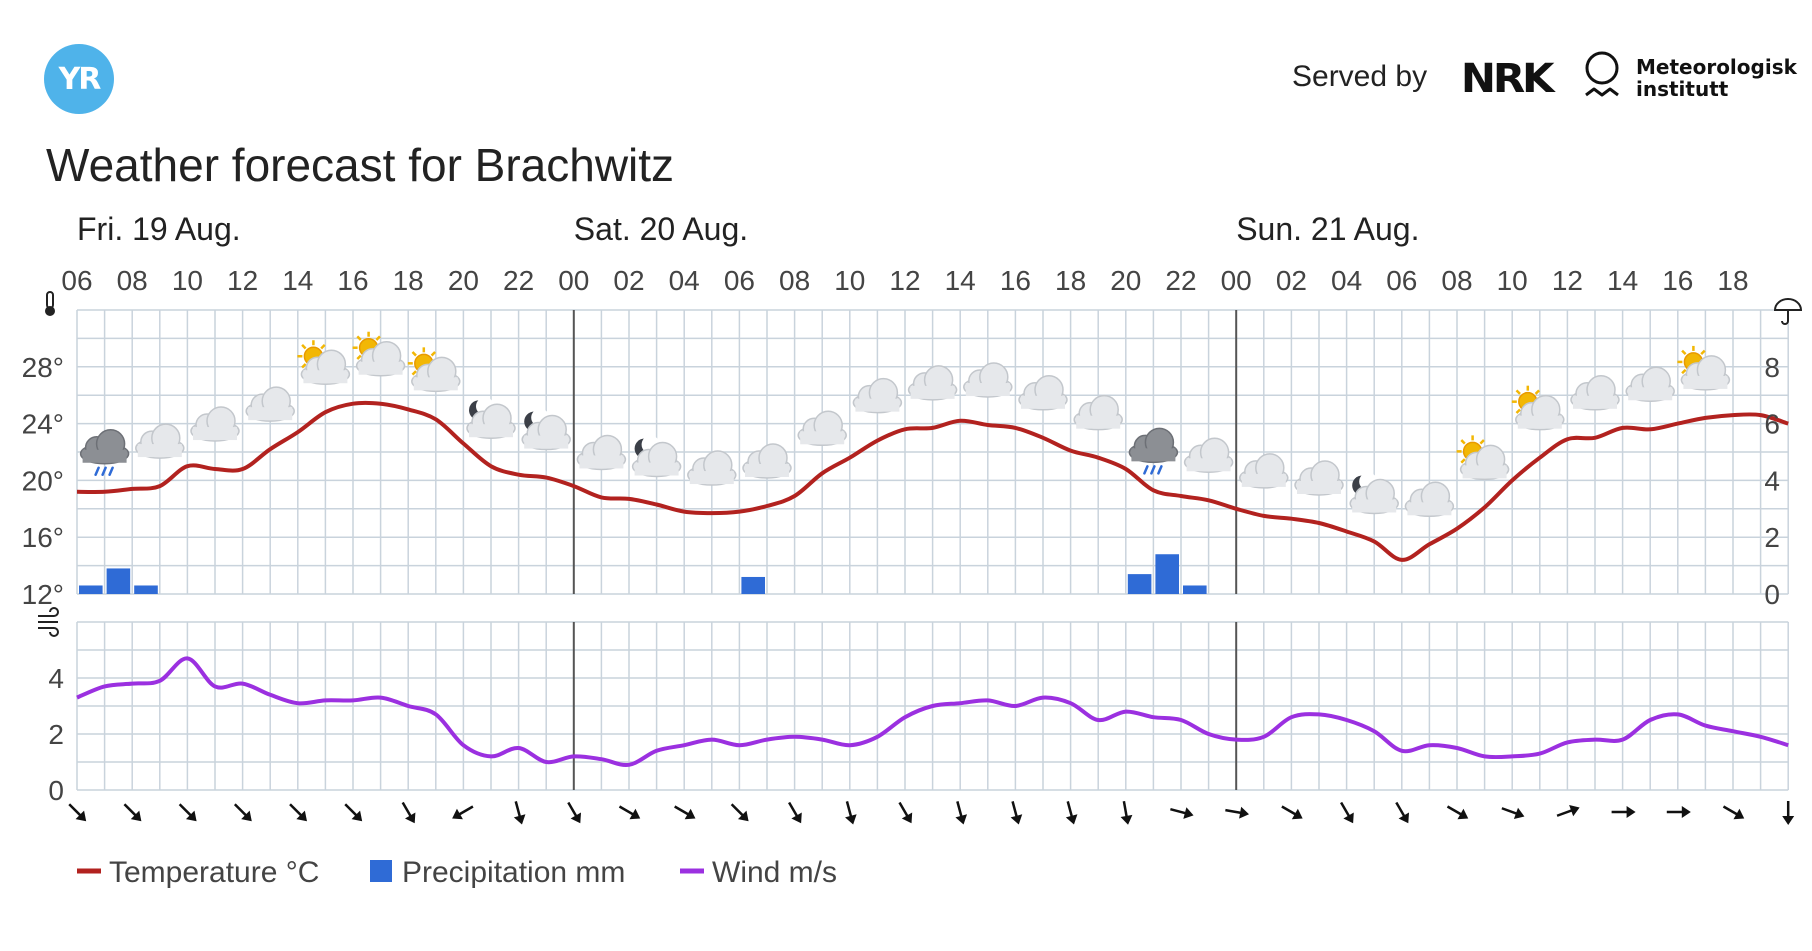  Describe the element at coordinates (1788, 304) in the screenshot. I see `umbrella-canopy` at that location.